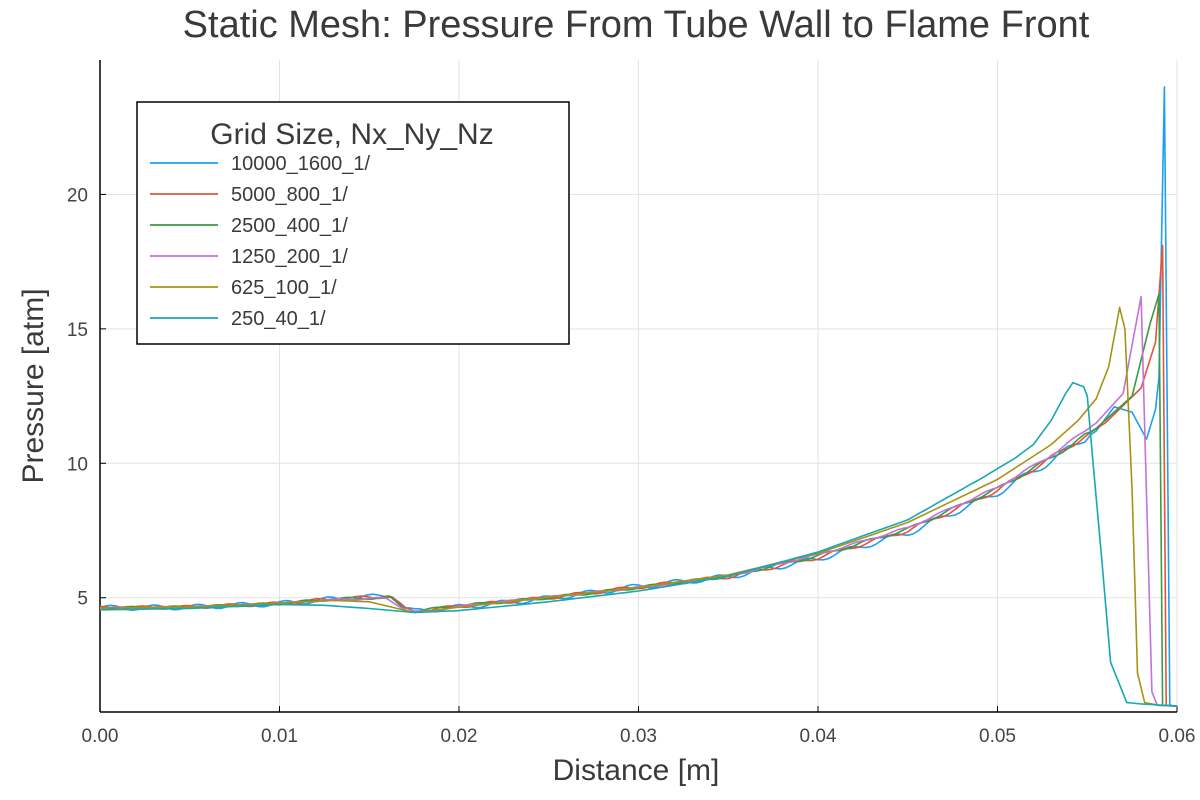 Image resolution: width=1200 pixels, height=800 pixels. I want to click on x-tick-label: 0.02, so click(459, 736).